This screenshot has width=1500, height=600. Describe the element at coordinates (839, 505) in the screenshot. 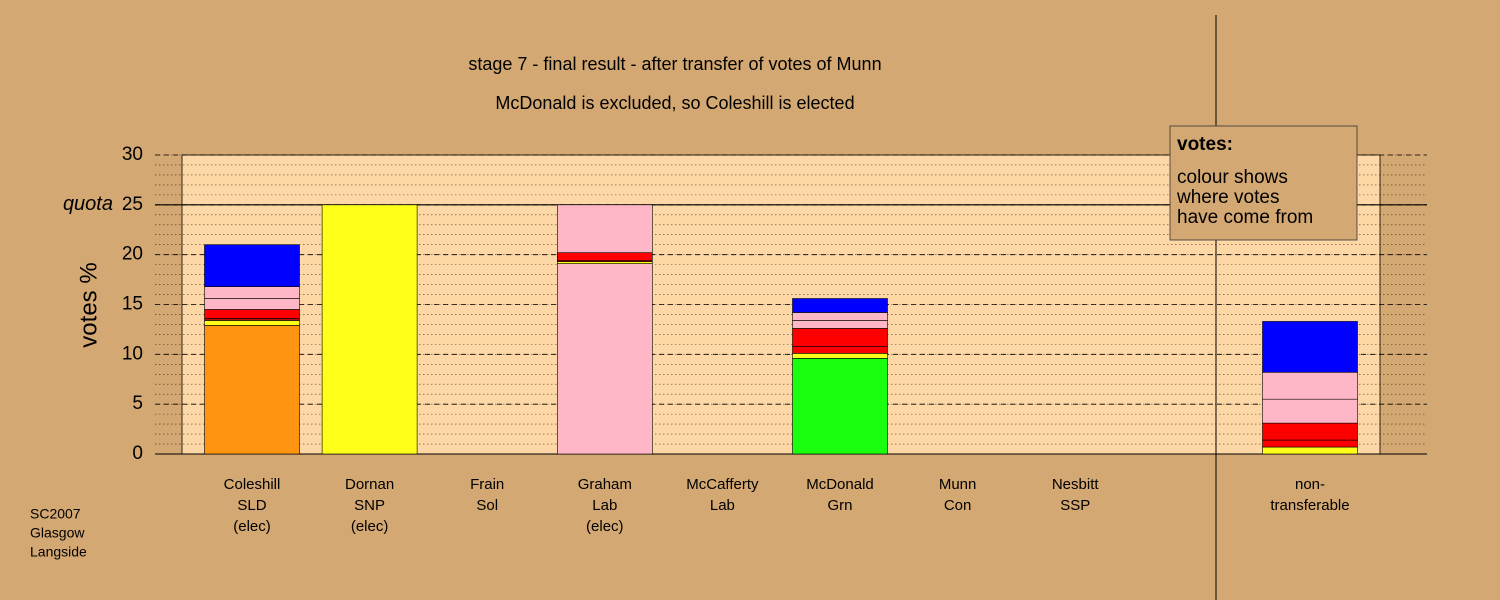

I see `x-tick-label: Grn` at that location.